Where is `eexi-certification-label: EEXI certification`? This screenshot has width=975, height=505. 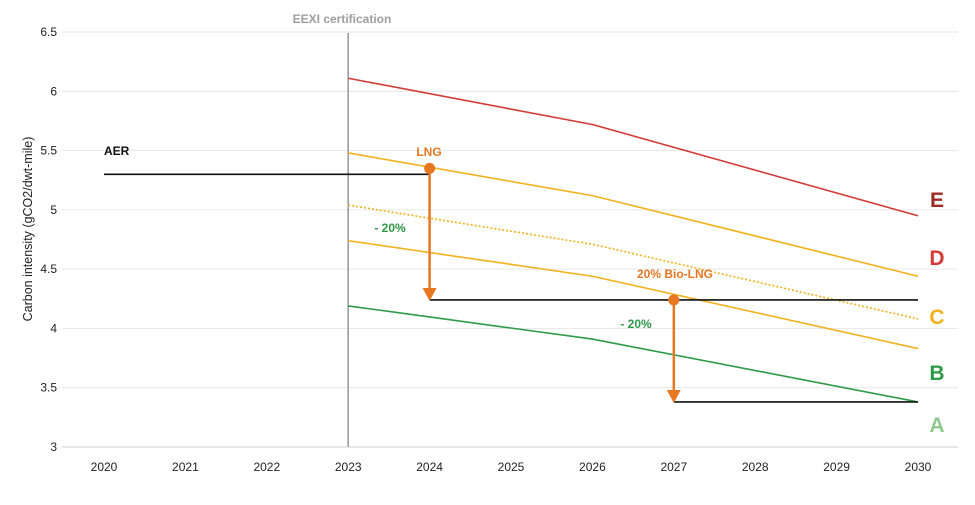 eexi-certification-label: EEXI certification is located at coordinates (342, 19).